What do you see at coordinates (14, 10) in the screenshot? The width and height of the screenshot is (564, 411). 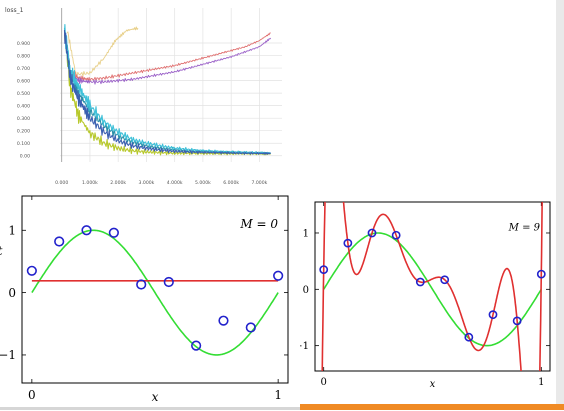 I see `loss-chart-title: loss_1` at bounding box center [14, 10].